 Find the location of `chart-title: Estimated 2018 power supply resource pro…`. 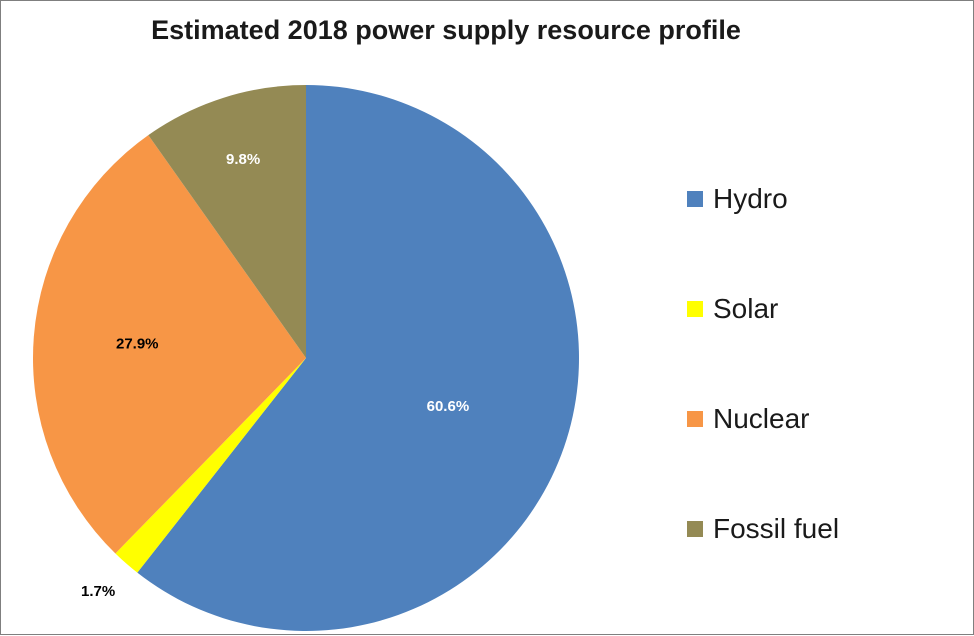

chart-title: Estimated 2018 power supply resource pro… is located at coordinates (446, 30).